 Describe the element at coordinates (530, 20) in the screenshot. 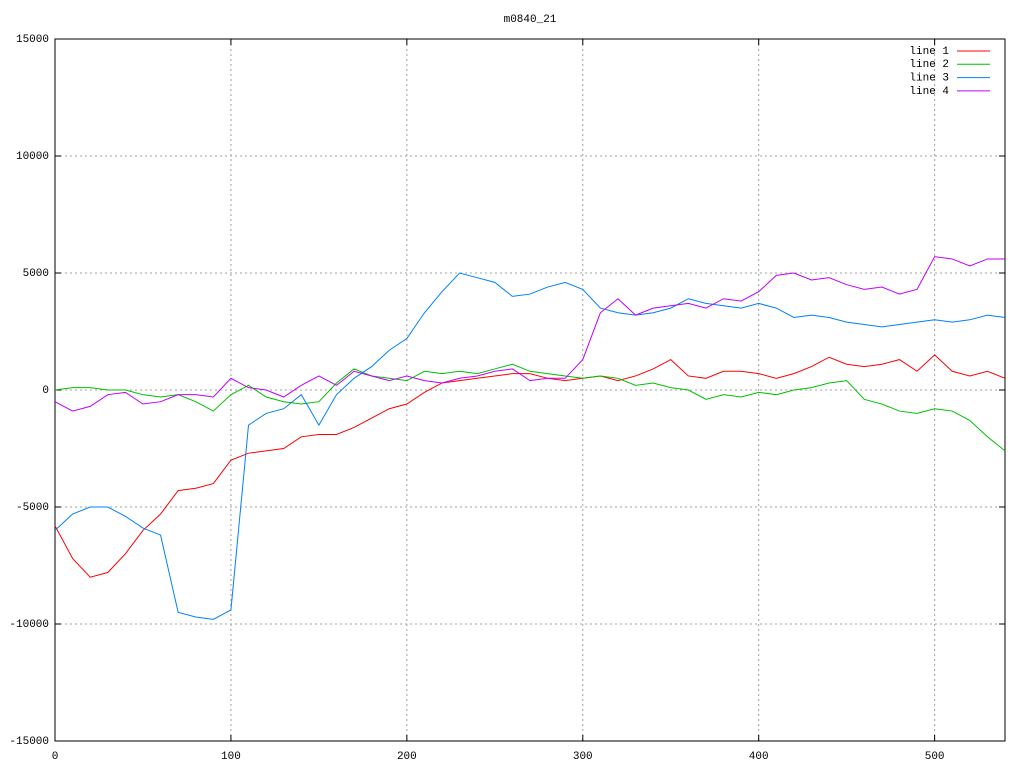

I see `chart-title: m0840_21` at that location.